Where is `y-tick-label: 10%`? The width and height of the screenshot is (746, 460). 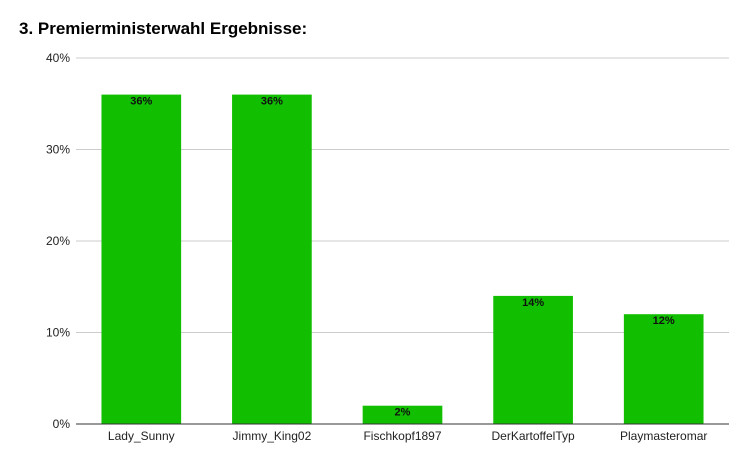
y-tick-label: 10% is located at coordinates (58, 333).